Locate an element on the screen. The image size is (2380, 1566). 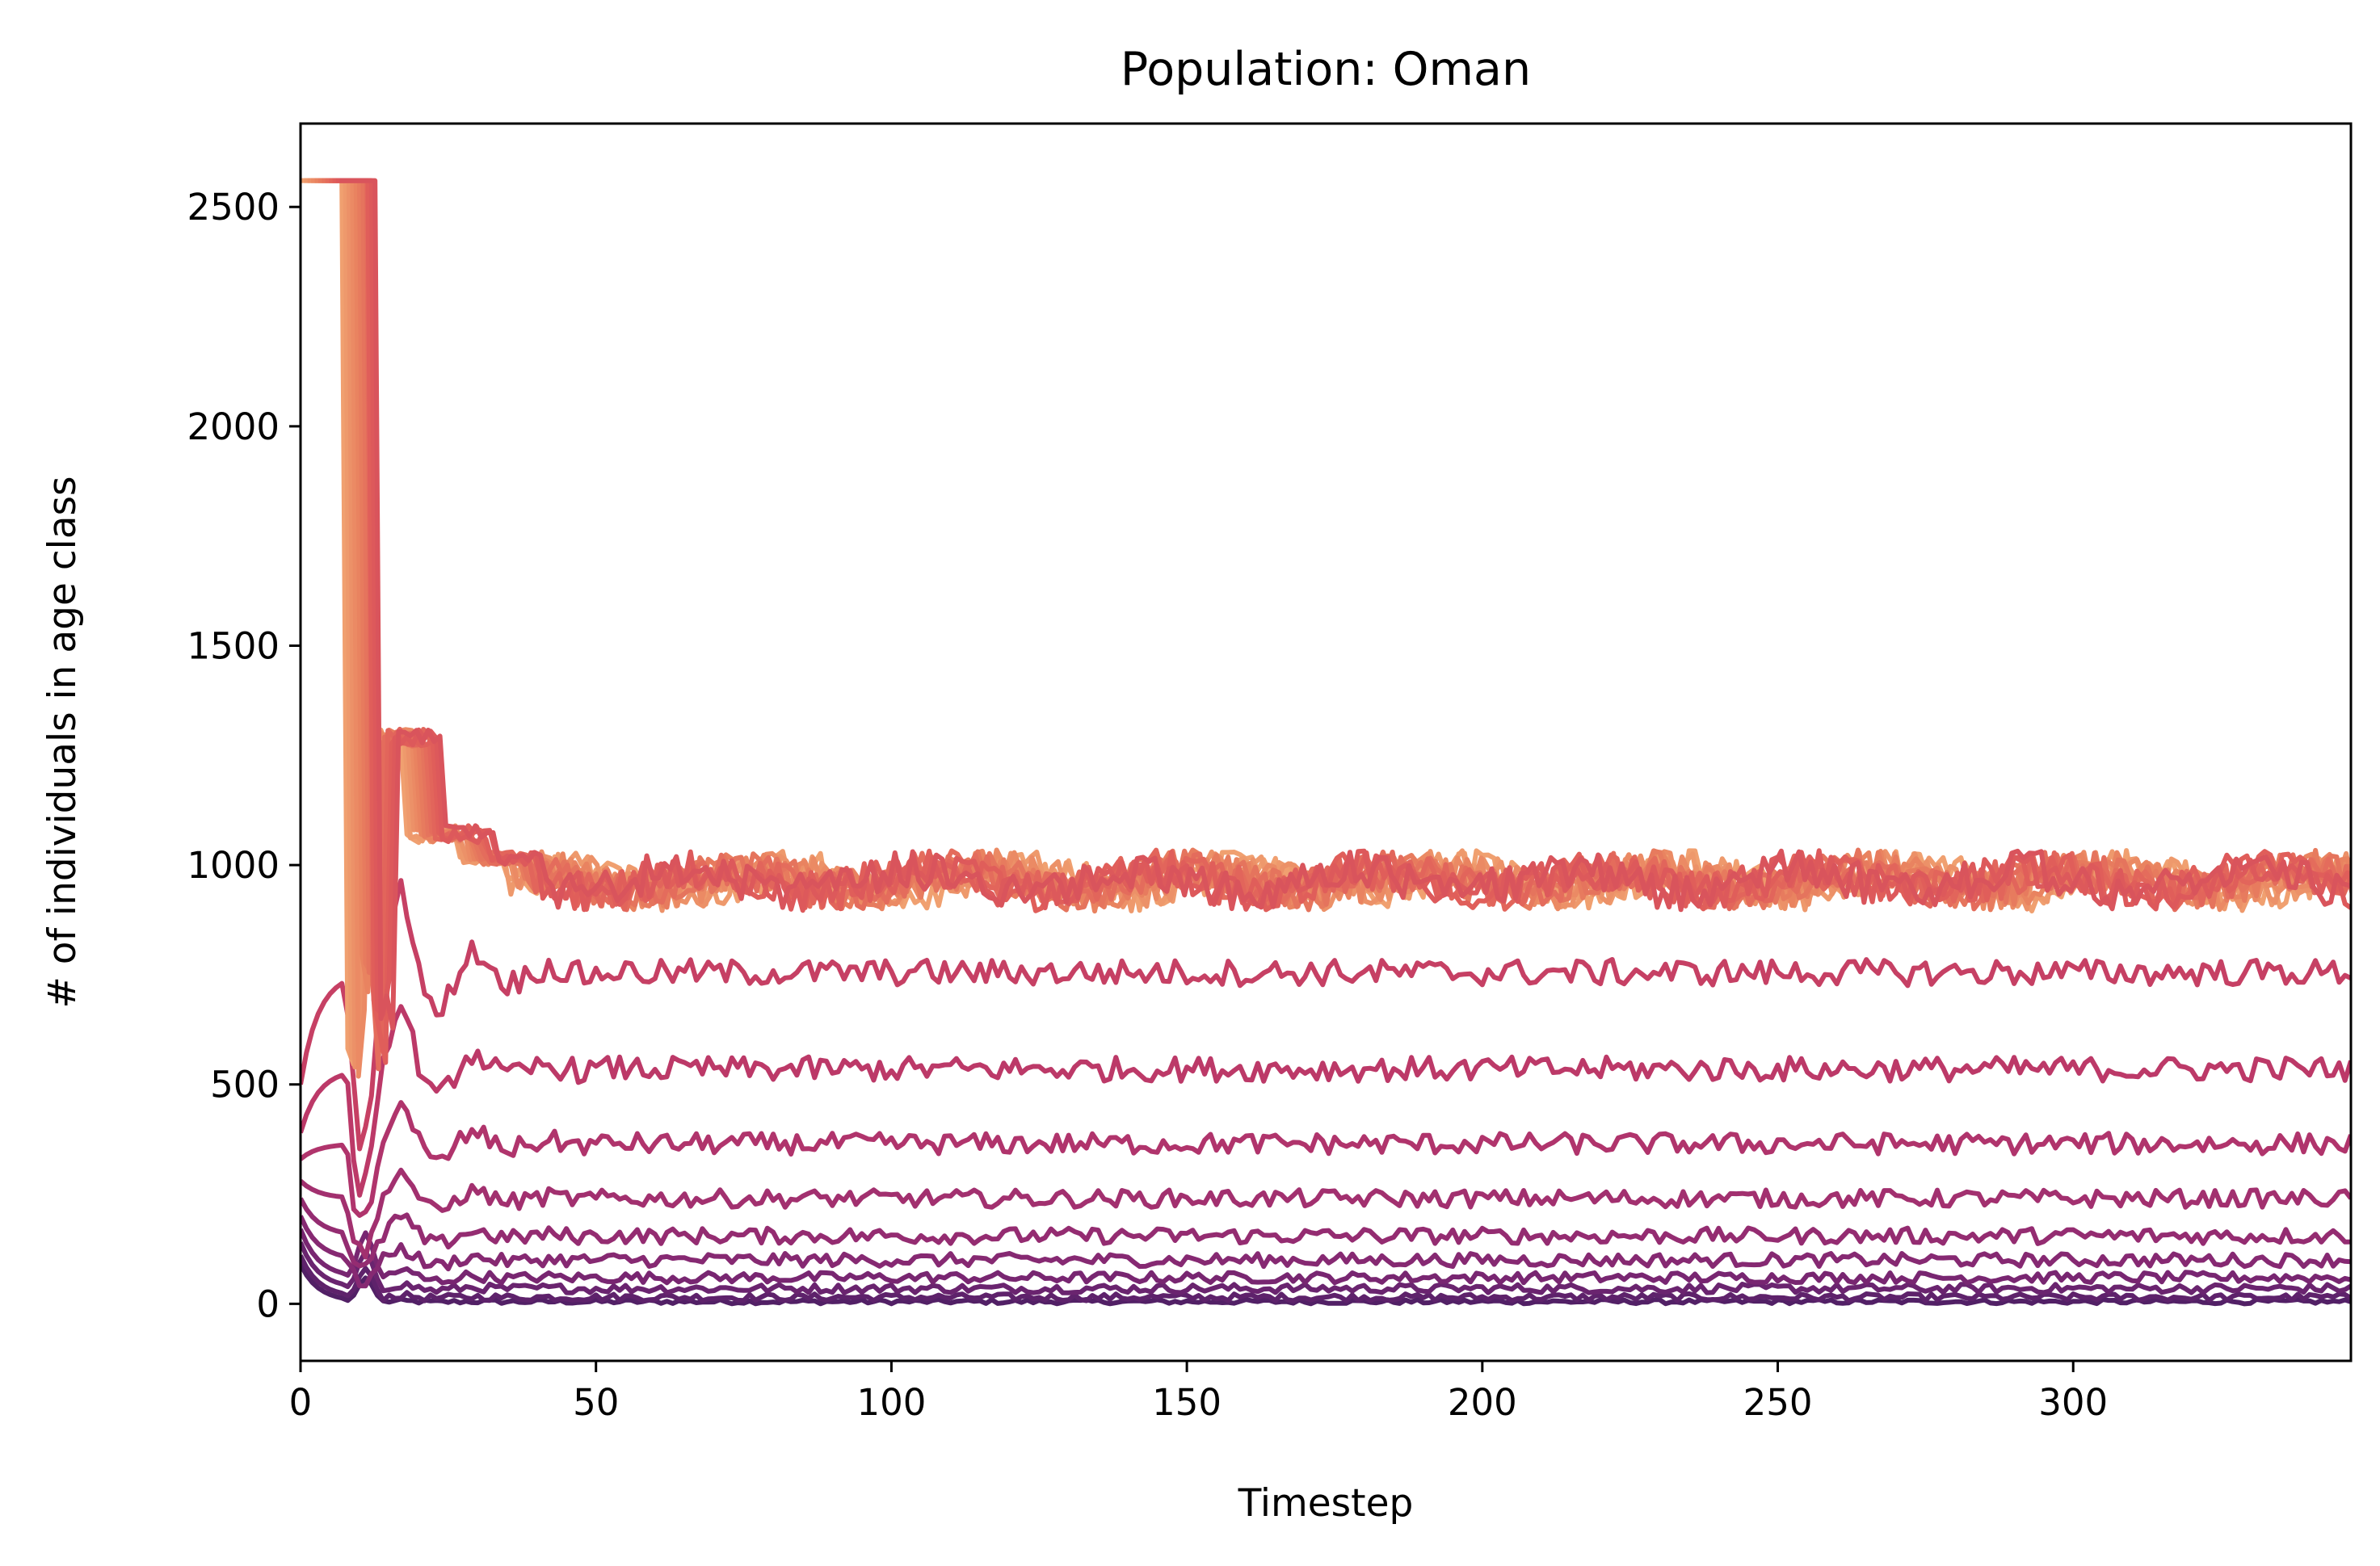
x-tick-label: 0 is located at coordinates (301, 1402).